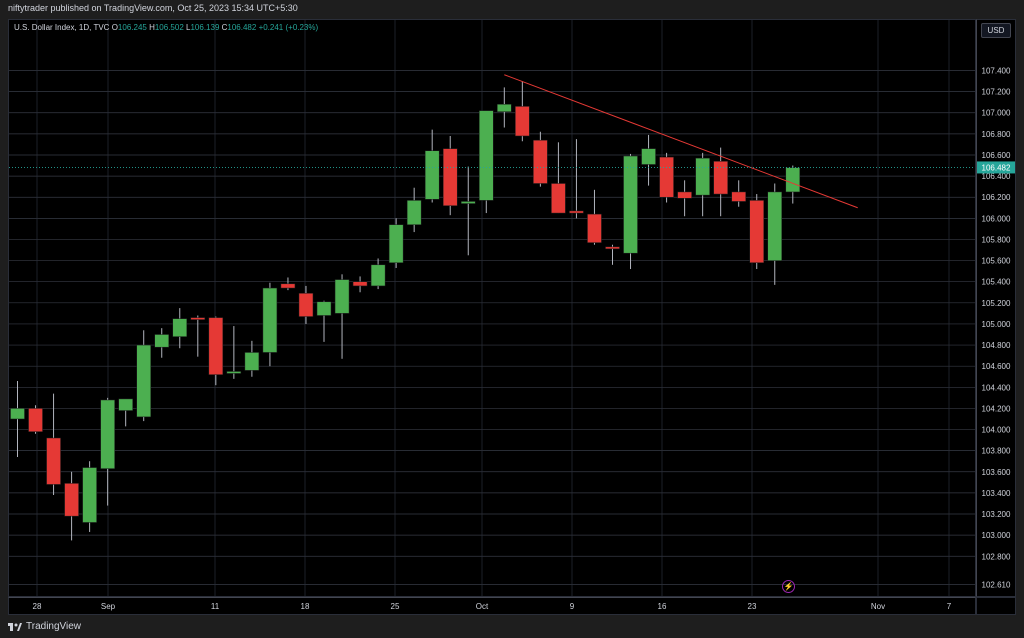  Describe the element at coordinates (996, 30) in the screenshot. I see `currency-button: USD` at that location.